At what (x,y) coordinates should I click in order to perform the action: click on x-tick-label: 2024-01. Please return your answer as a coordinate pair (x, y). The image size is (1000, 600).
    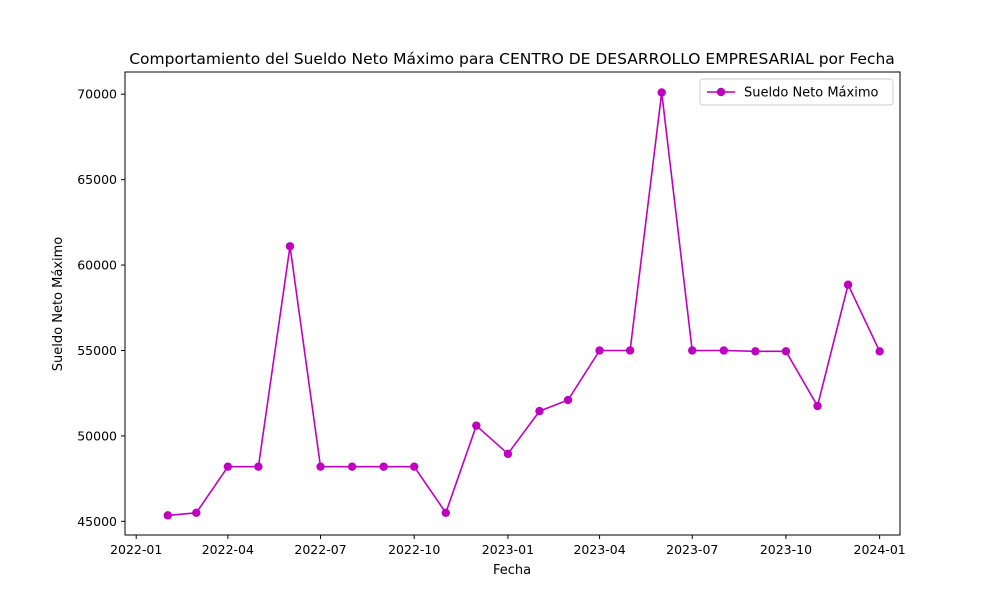
    Looking at the image, I should click on (880, 549).